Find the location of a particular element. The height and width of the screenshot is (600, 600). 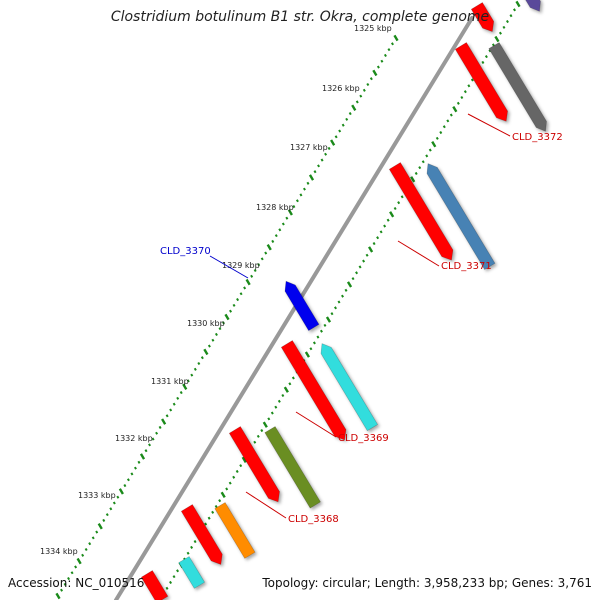

ruler-label: 1329 kbp is located at coordinates (241, 265).